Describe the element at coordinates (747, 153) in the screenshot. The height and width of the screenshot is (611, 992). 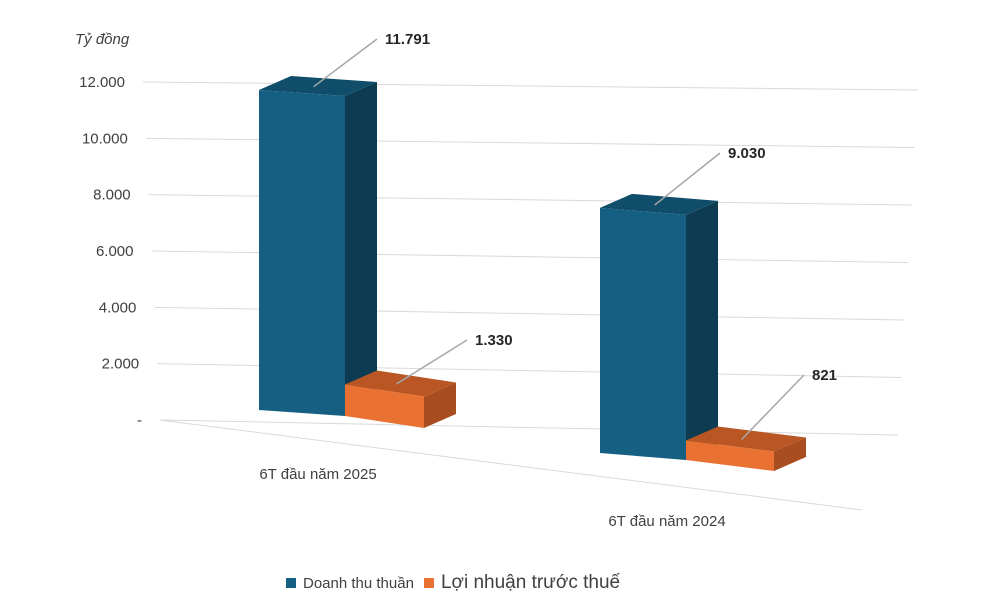
I see `data-label: 9.030` at that location.